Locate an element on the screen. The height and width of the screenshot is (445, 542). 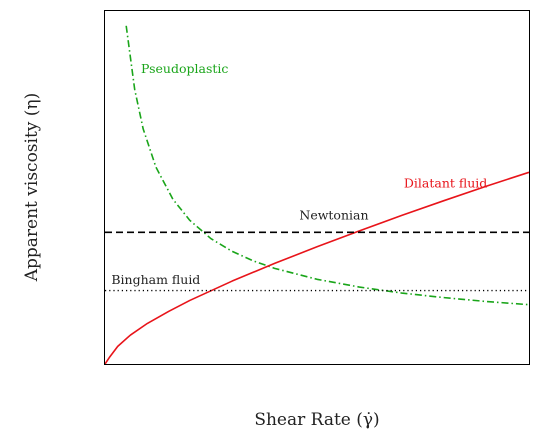
curve-label-pseudoplastic: Pseudoplastic is located at coordinates (184, 68).